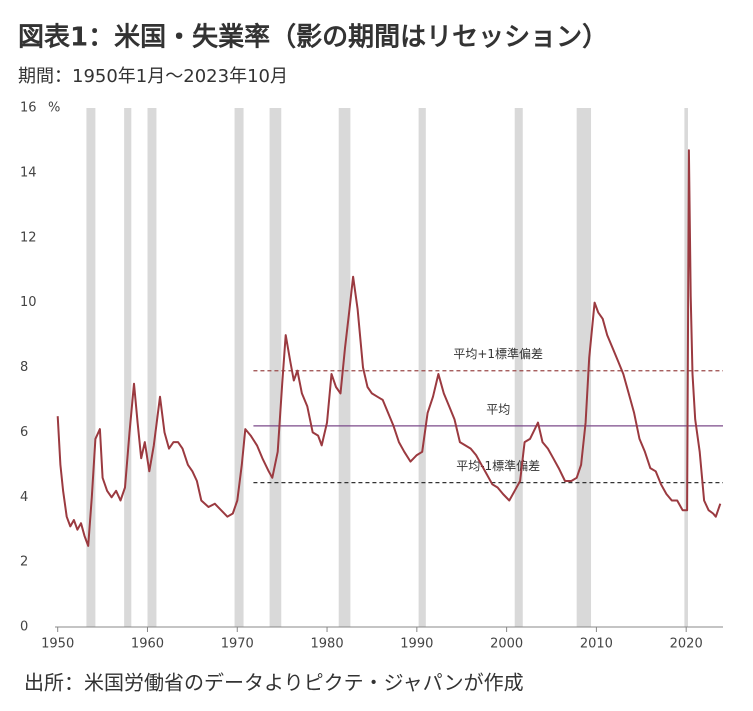 This screenshot has height=711, width=753. I want to click on y-tick-label: 4, so click(24, 497).